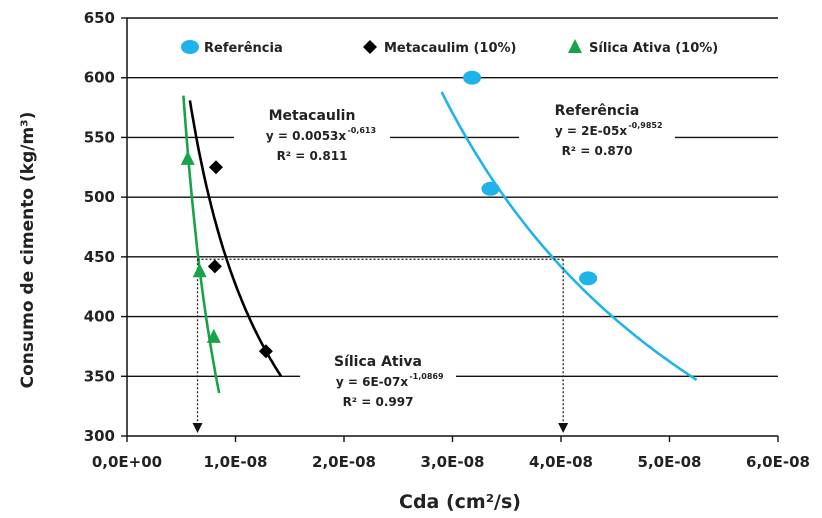 The width and height of the screenshot is (822, 518). Describe the element at coordinates (378, 362) in the screenshot. I see `trend-title: Sílica Ativa` at that location.